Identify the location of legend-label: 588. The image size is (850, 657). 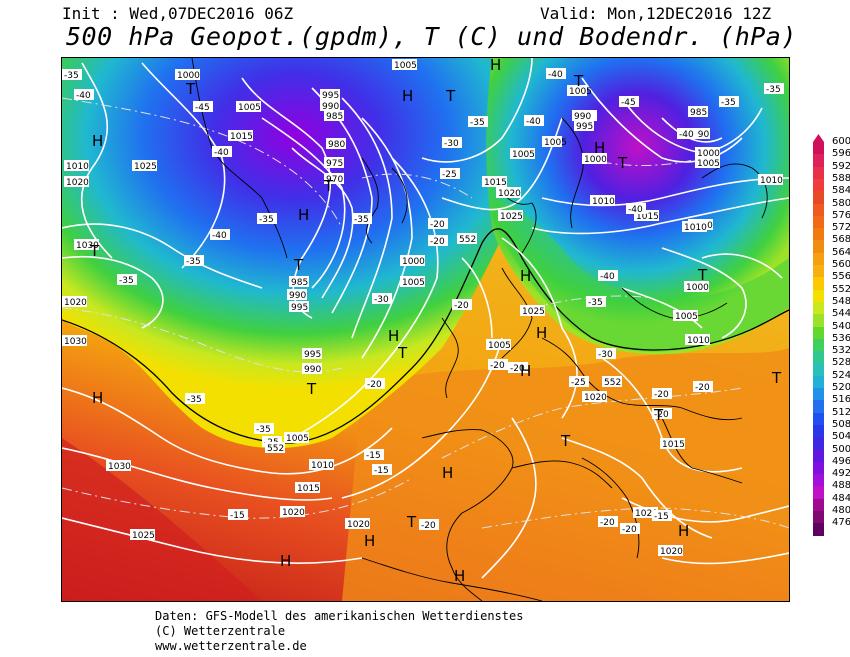
(841, 178).